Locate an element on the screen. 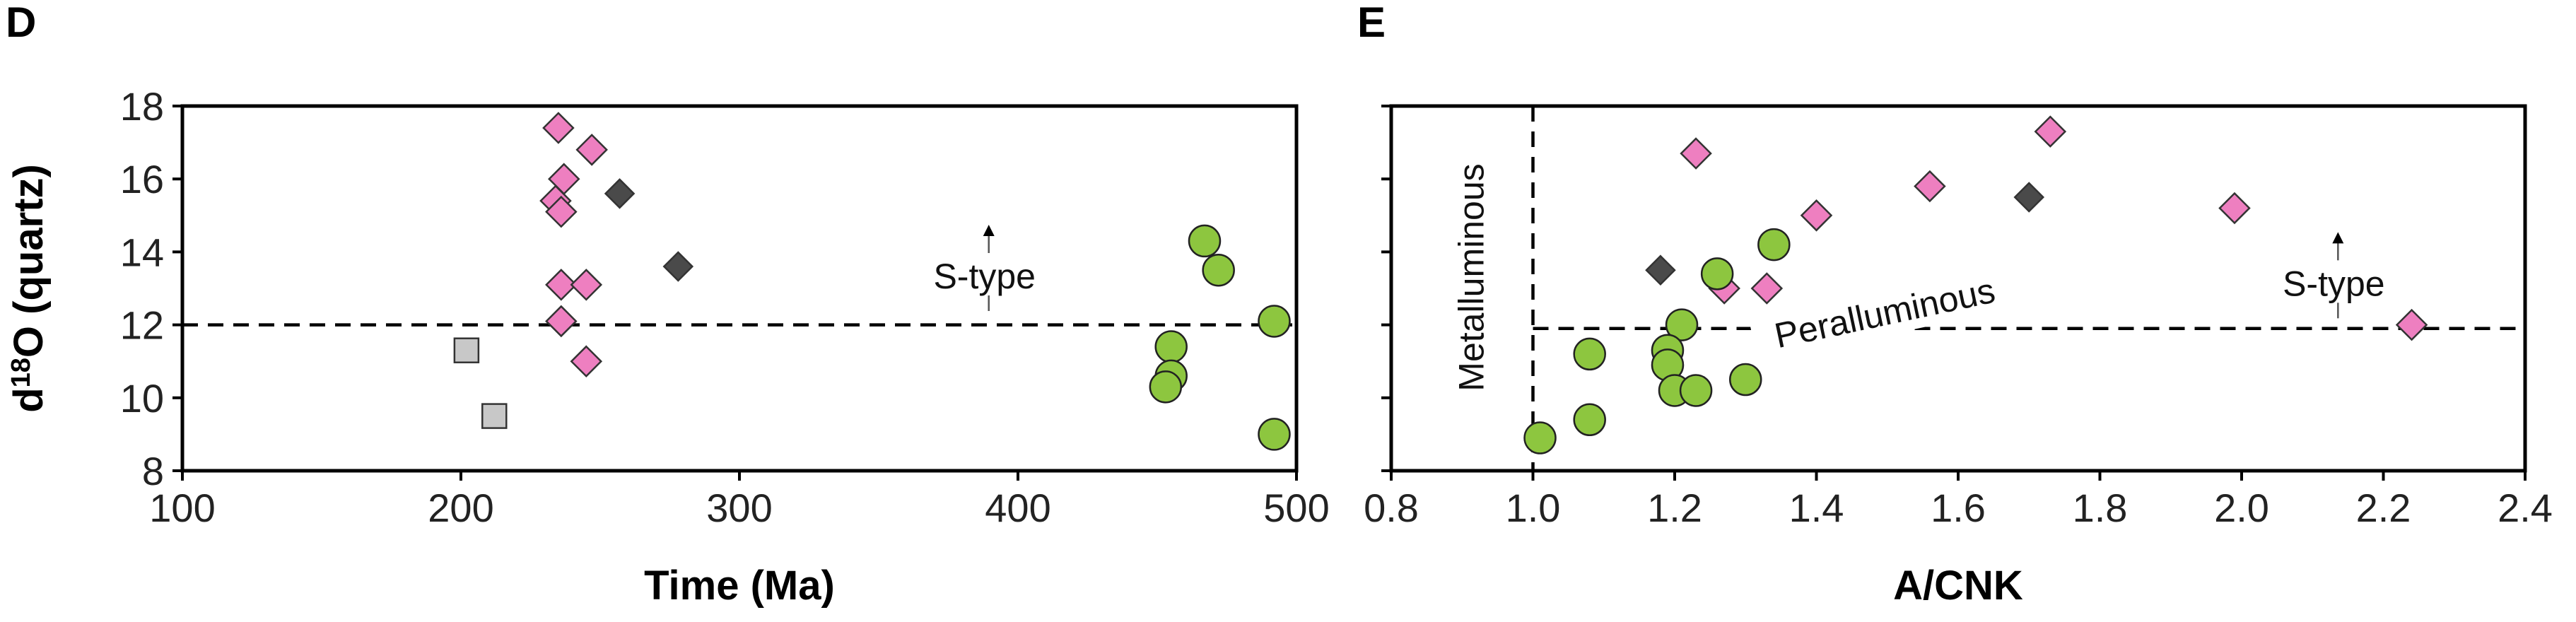 The width and height of the screenshot is (2576, 622). y-tick-label: 16 is located at coordinates (142, 179).